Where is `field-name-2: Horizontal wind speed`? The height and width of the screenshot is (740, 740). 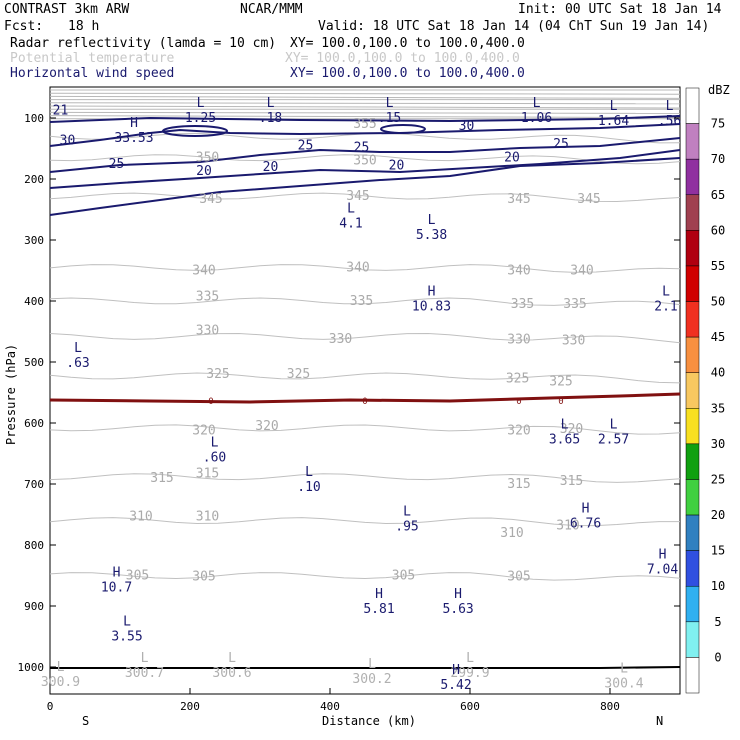 field-name-2: Horizontal wind speed is located at coordinates (92, 73).